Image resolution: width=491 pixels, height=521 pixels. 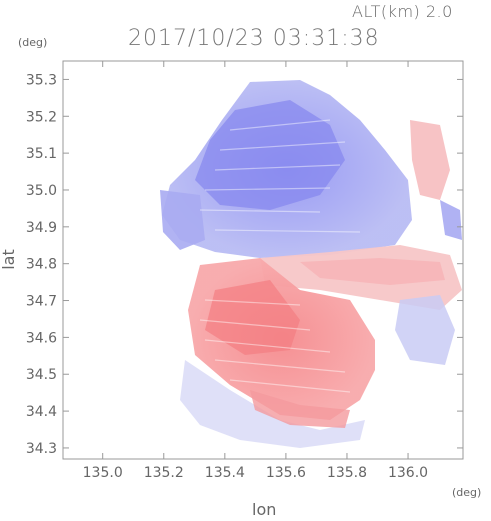 What do you see at coordinates (408, 473) in the screenshot?
I see `x-tick-label: 136.0` at bounding box center [408, 473].